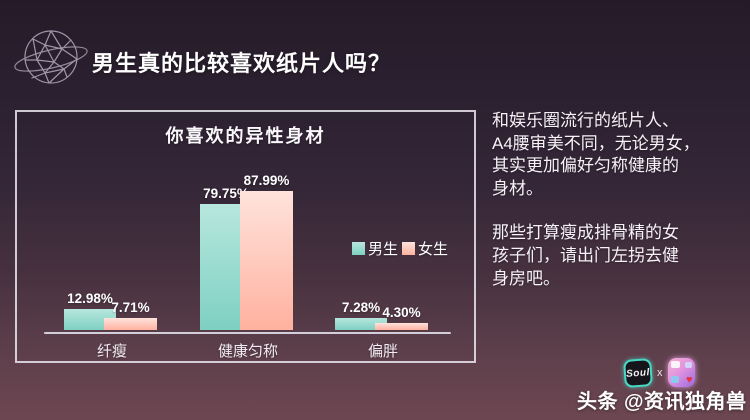  I want to click on bar-value-label: 87.99%, so click(266, 180).